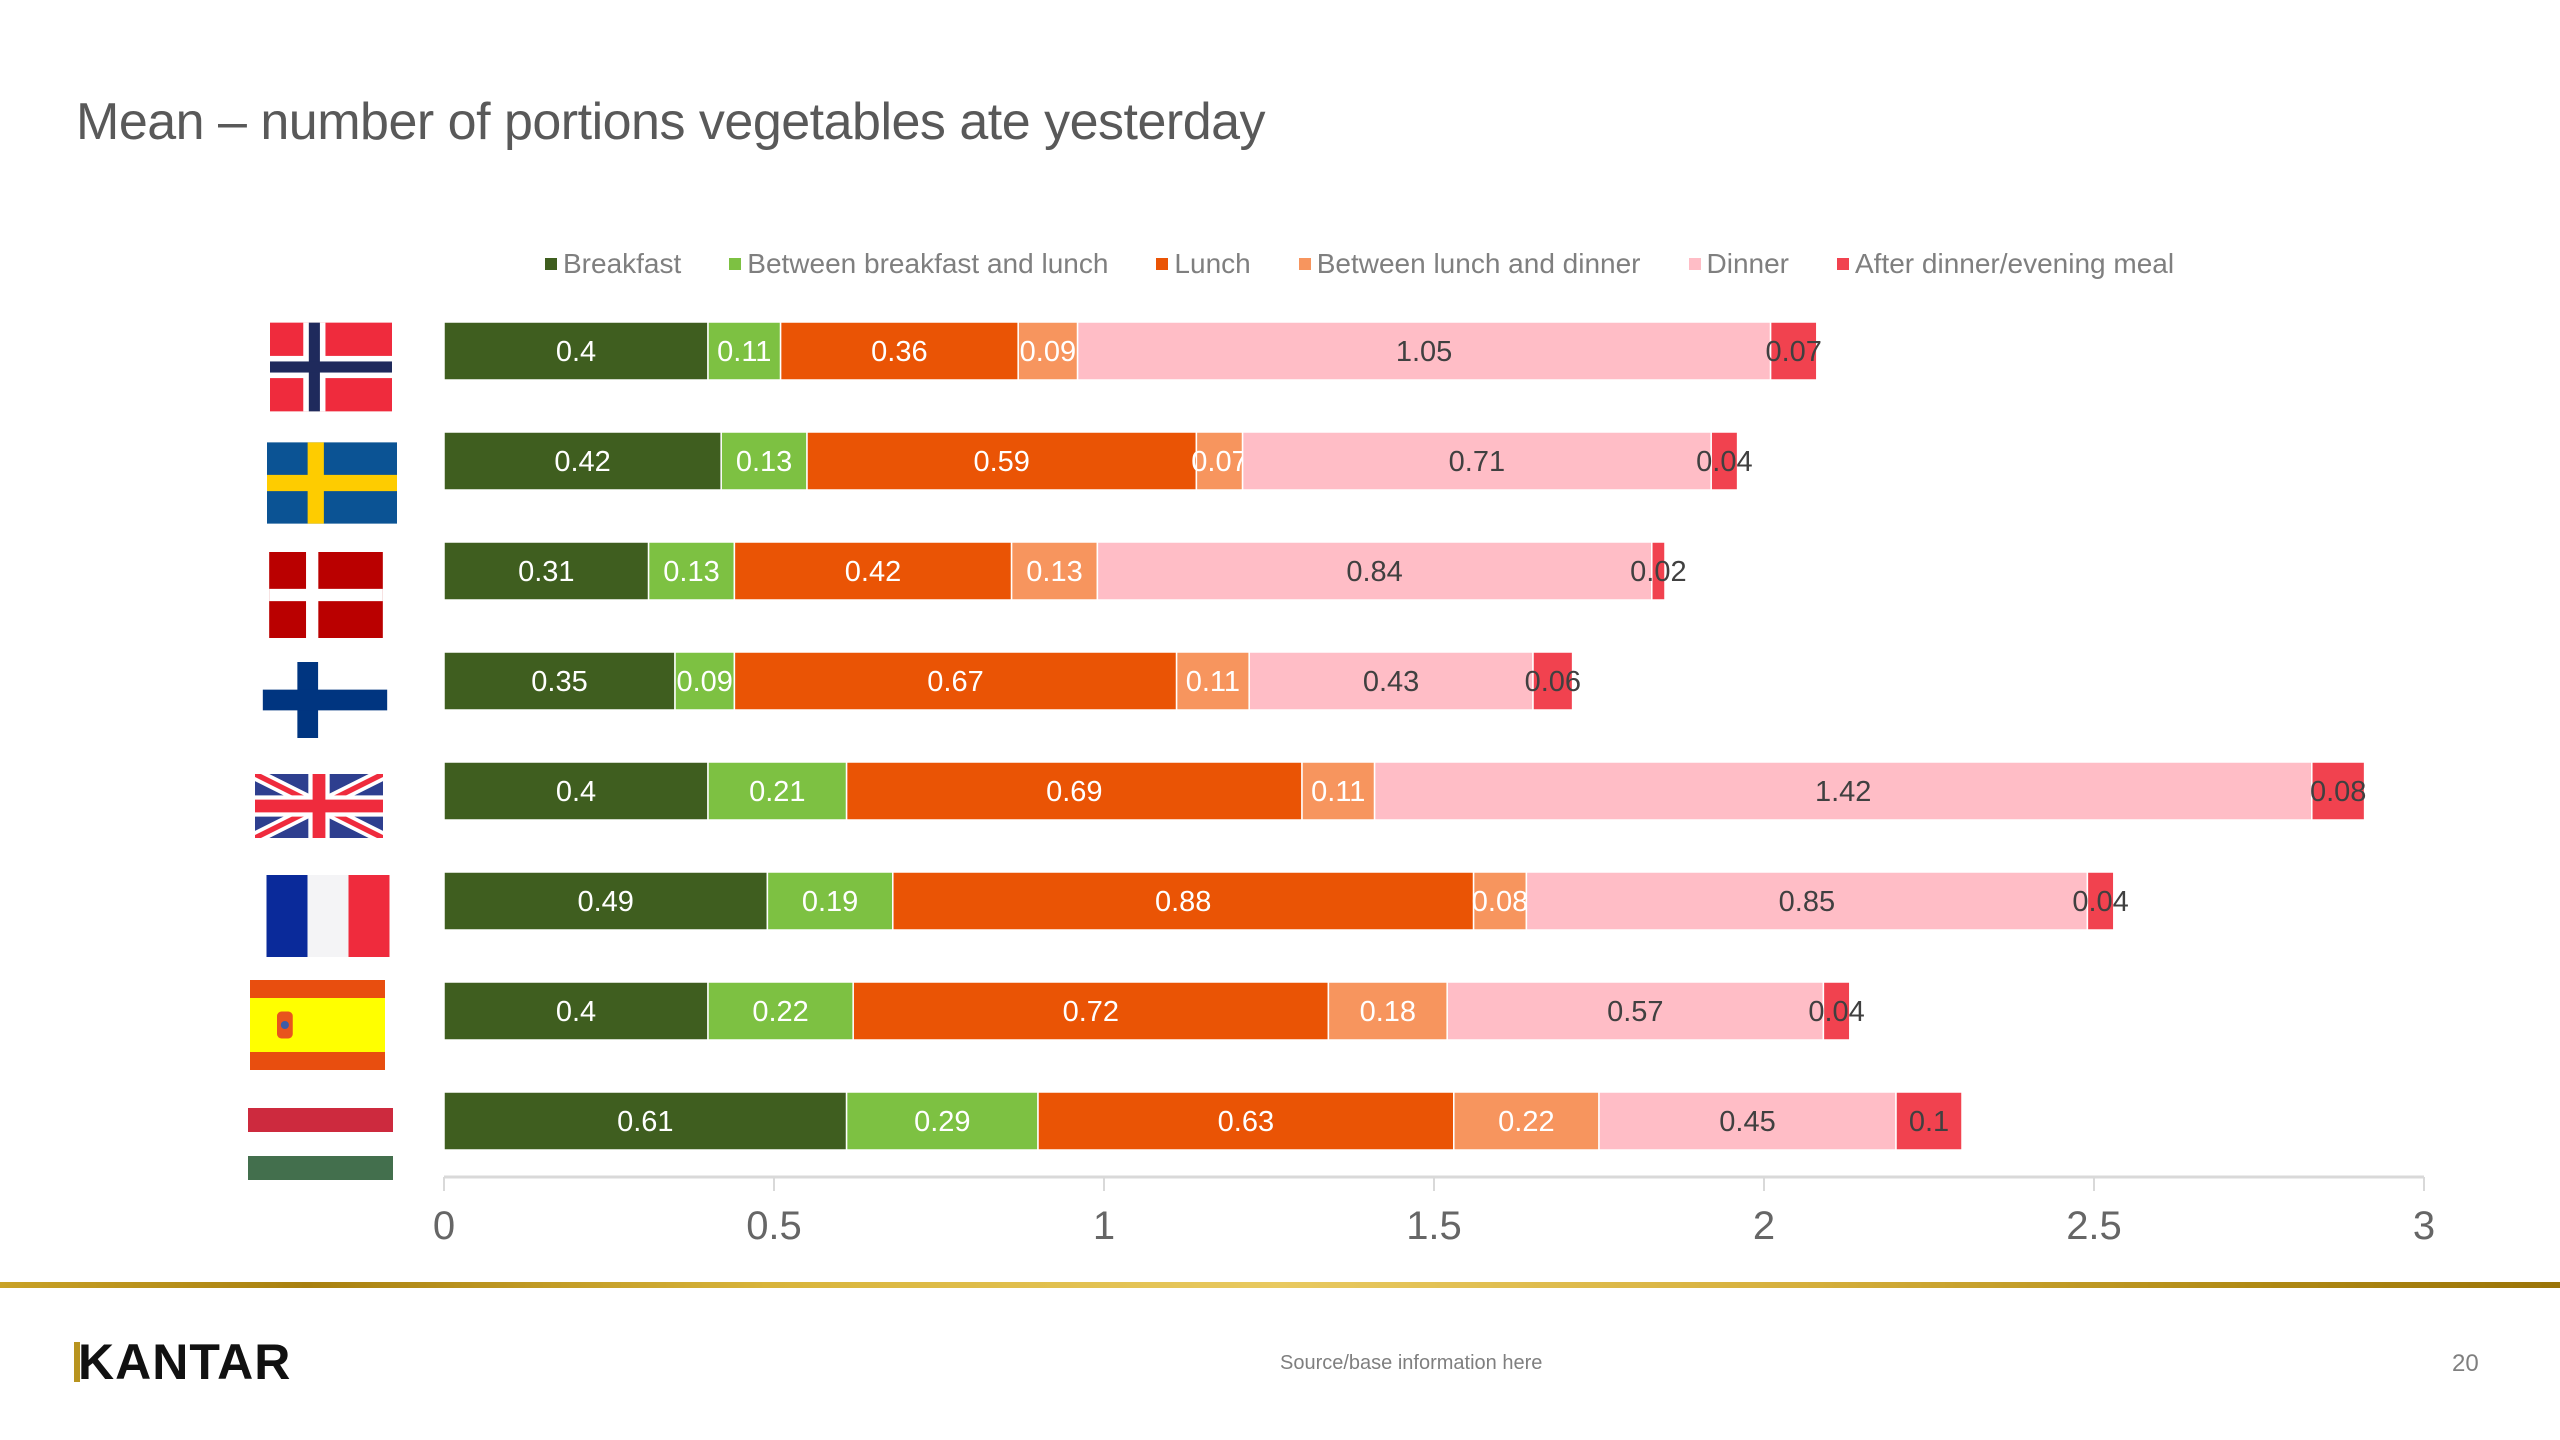 This screenshot has width=2560, height=1440. I want to click on x-tick-label: 1, so click(1104, 1226).